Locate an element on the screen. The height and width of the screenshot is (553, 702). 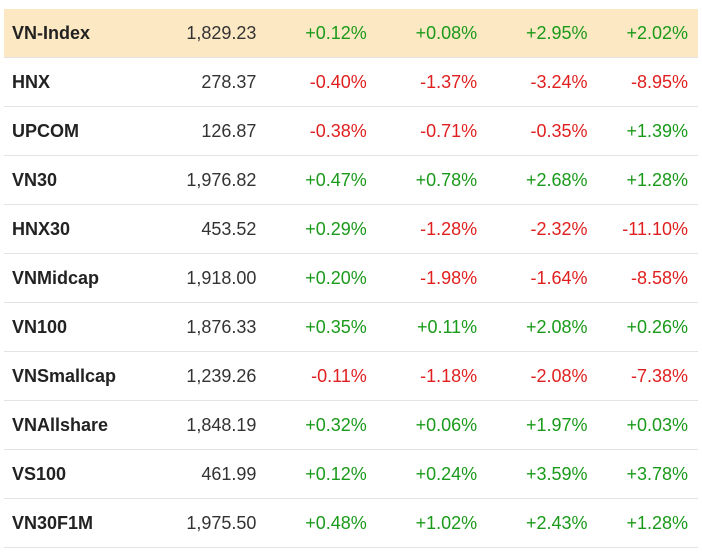
change-3: -2.08% is located at coordinates (532, 376).